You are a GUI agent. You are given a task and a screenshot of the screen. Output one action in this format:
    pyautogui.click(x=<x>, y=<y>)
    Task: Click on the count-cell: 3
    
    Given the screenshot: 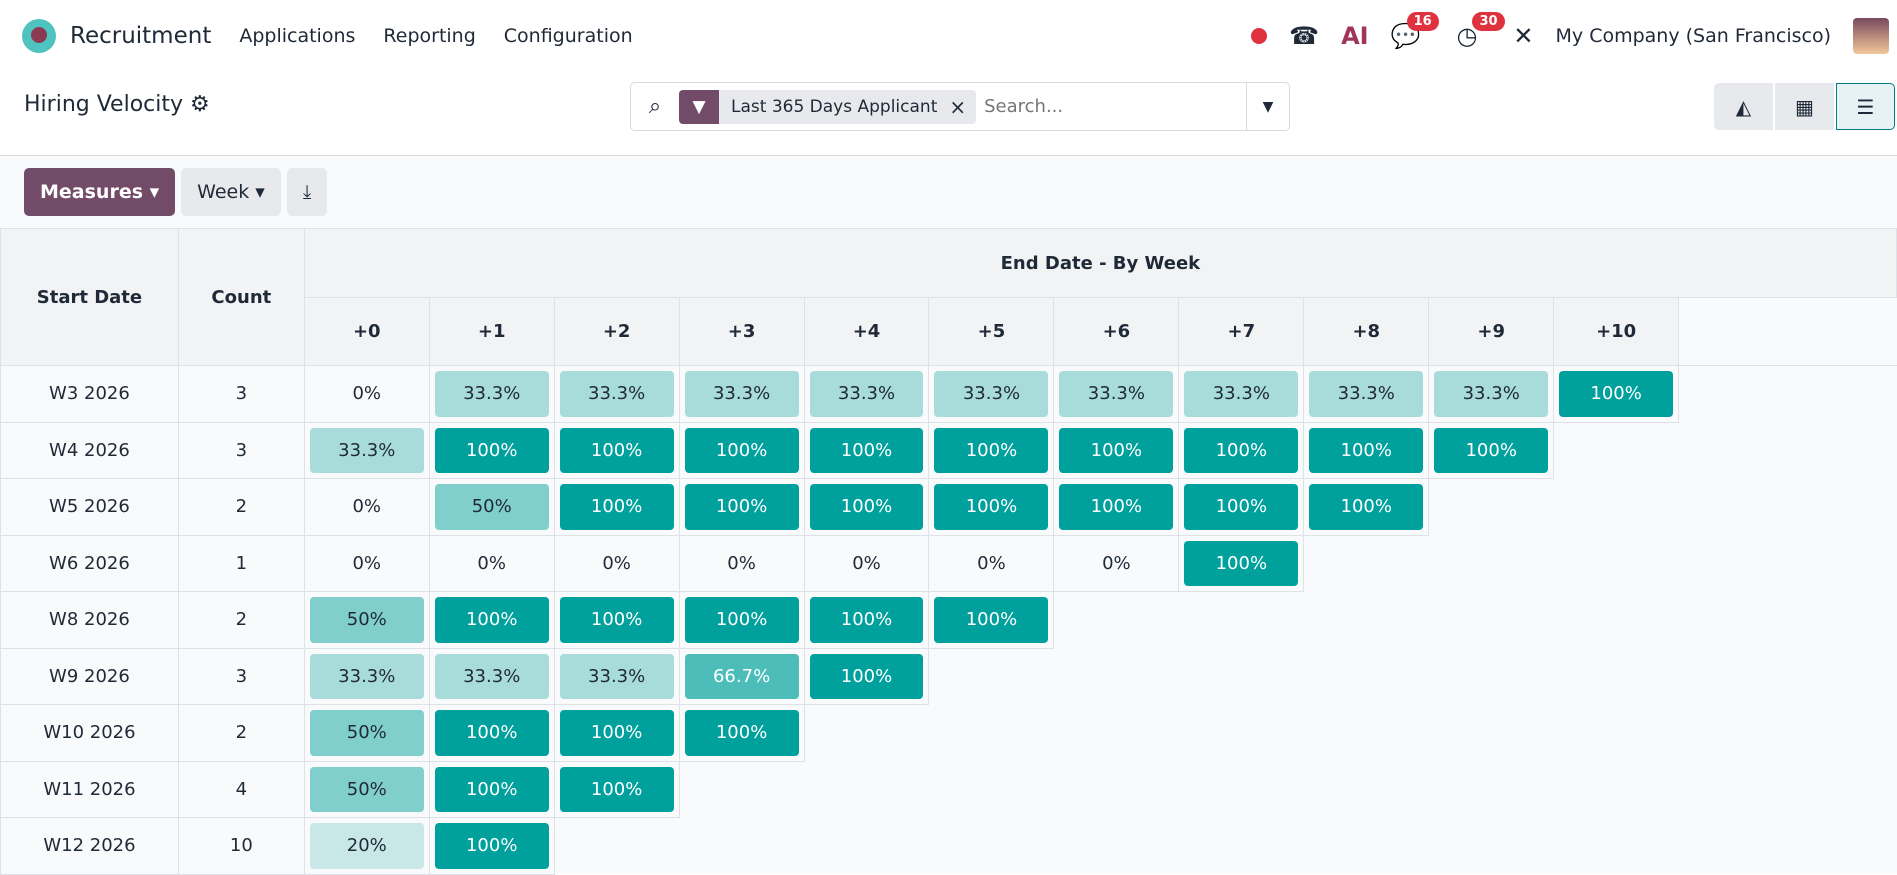 What is the action you would take?
    pyautogui.click(x=241, y=450)
    